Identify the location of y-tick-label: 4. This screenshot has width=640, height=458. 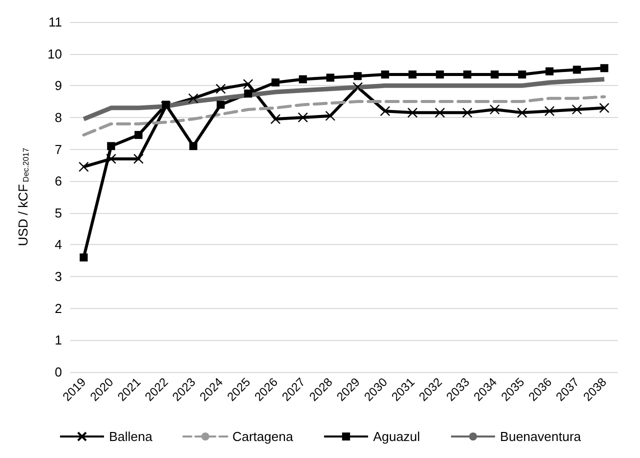
(58, 244).